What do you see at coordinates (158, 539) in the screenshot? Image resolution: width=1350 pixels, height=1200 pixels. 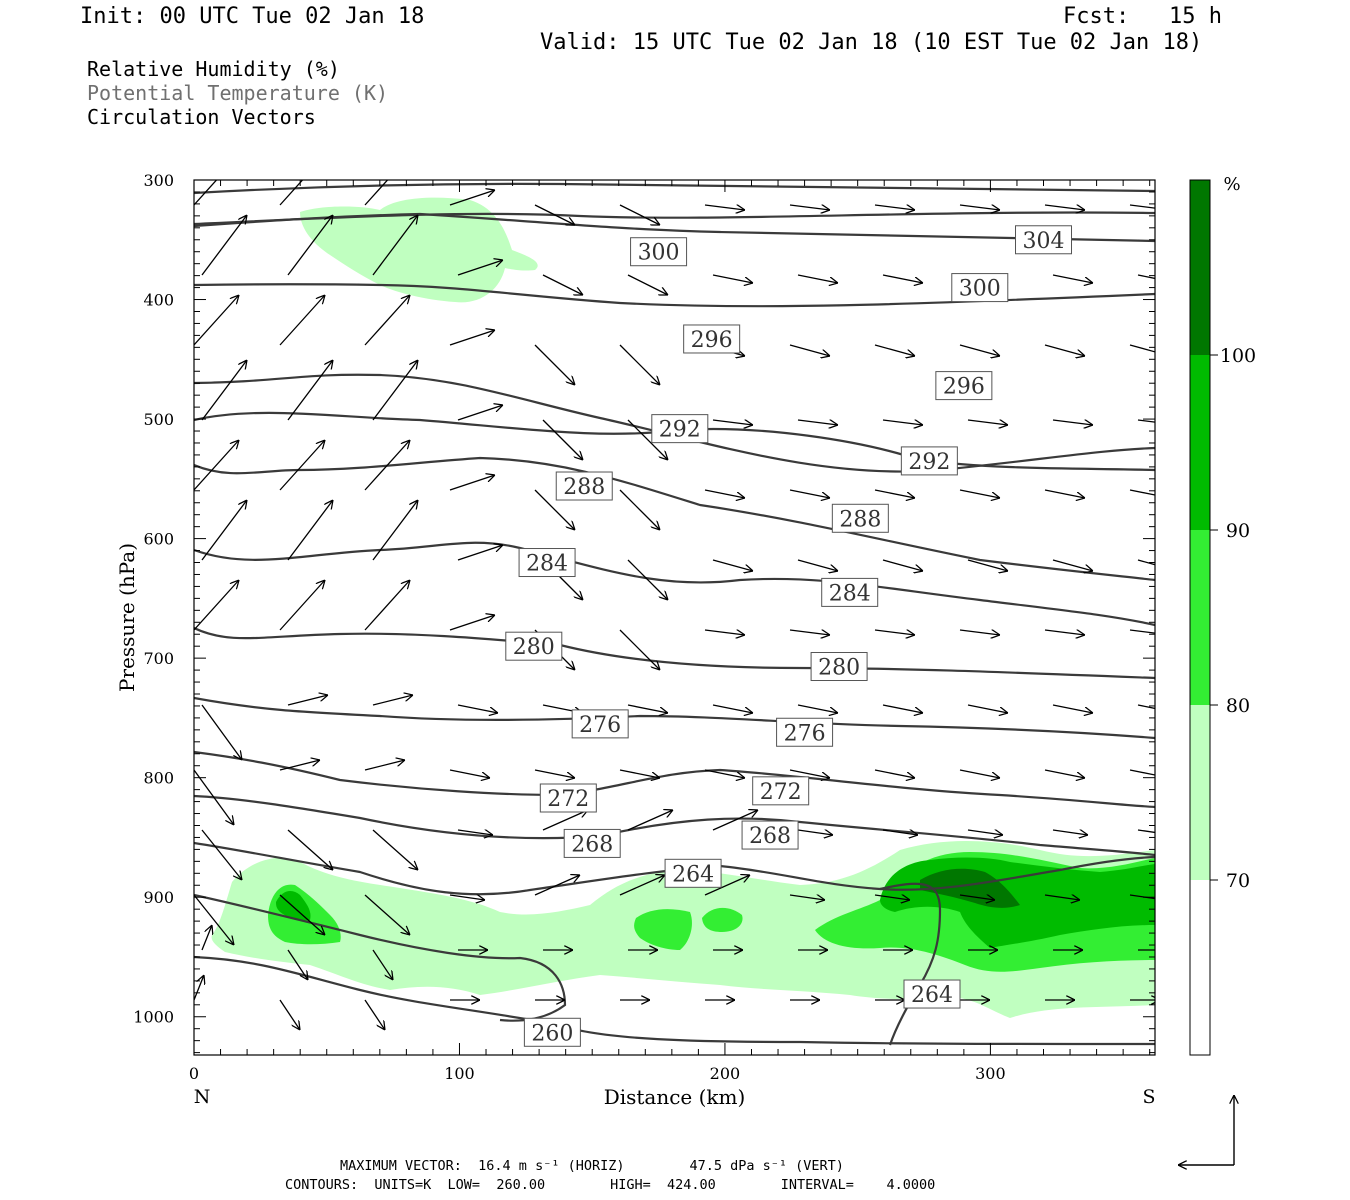 I see `y-tick-label: 600` at bounding box center [158, 539].